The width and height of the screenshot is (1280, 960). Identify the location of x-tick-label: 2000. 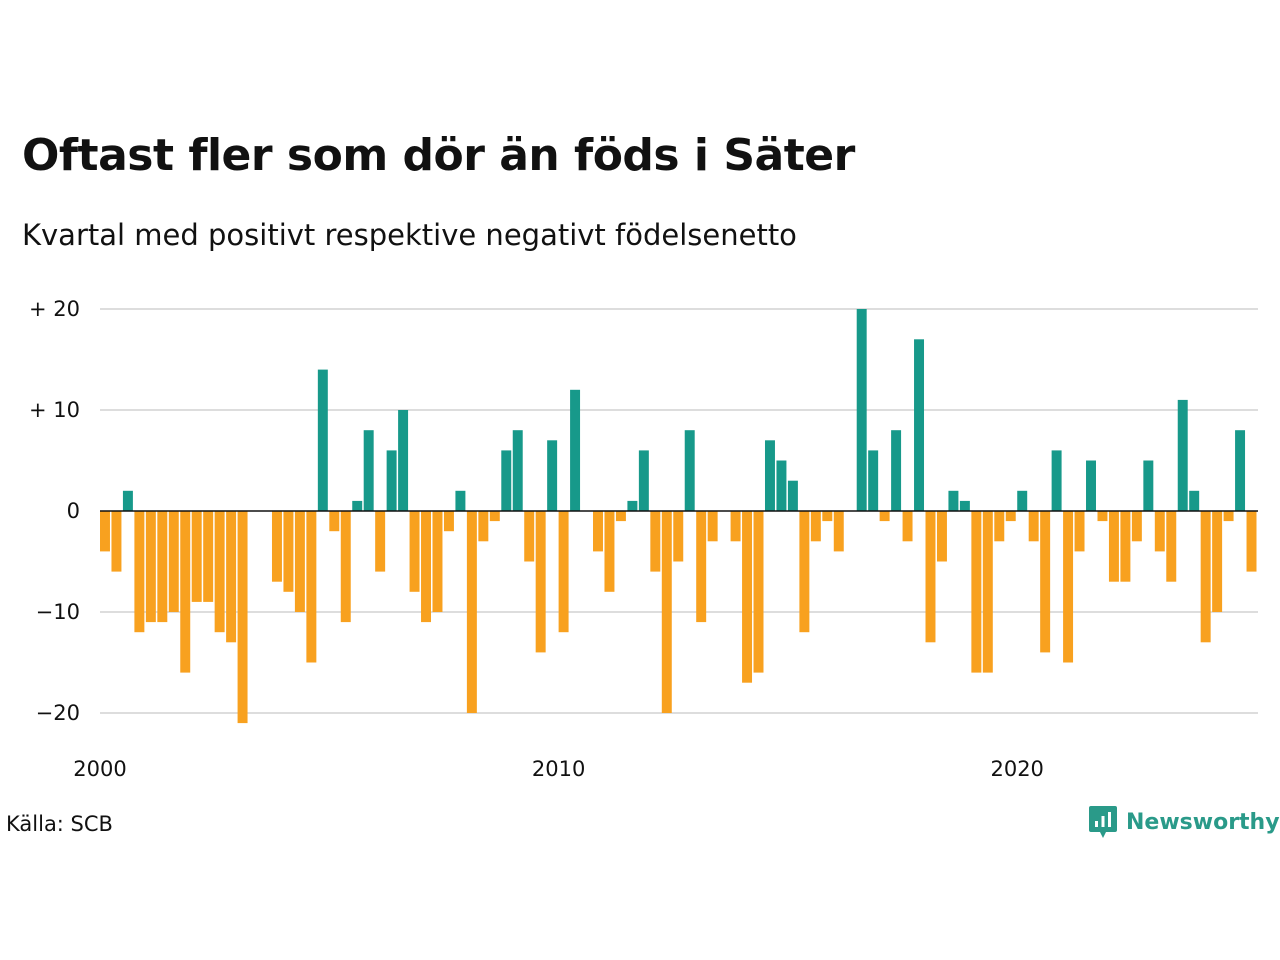
(99, 769).